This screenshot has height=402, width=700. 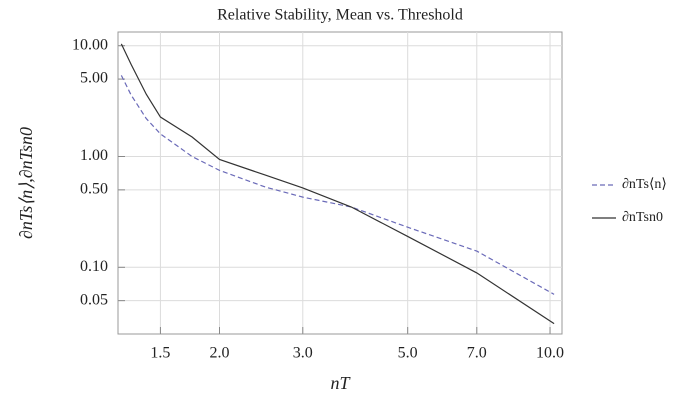 What do you see at coordinates (220, 353) in the screenshot?
I see `x-tick-label: 2.0` at bounding box center [220, 353].